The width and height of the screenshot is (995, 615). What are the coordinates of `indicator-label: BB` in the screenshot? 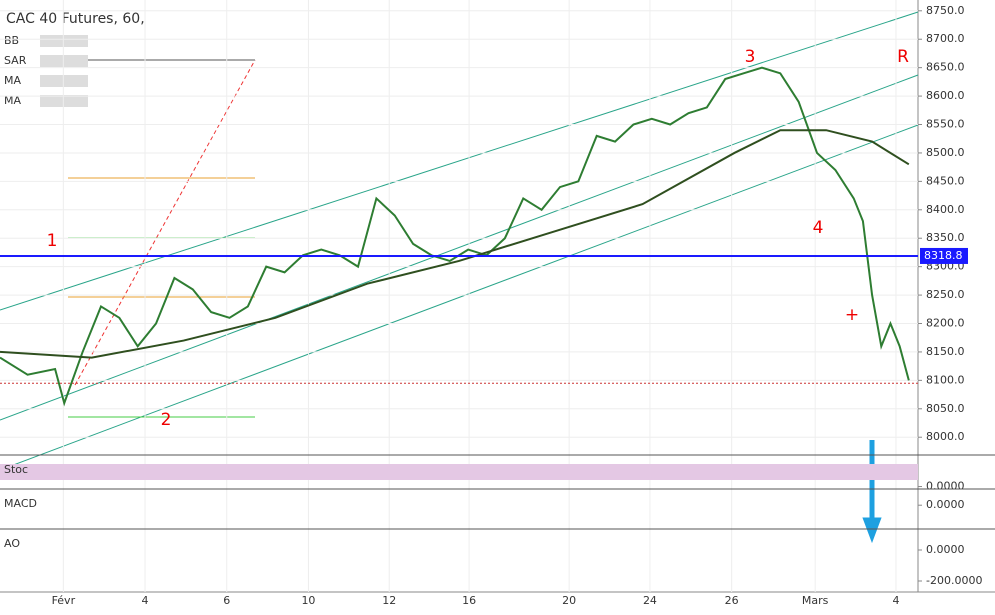 It's located at (11, 40).